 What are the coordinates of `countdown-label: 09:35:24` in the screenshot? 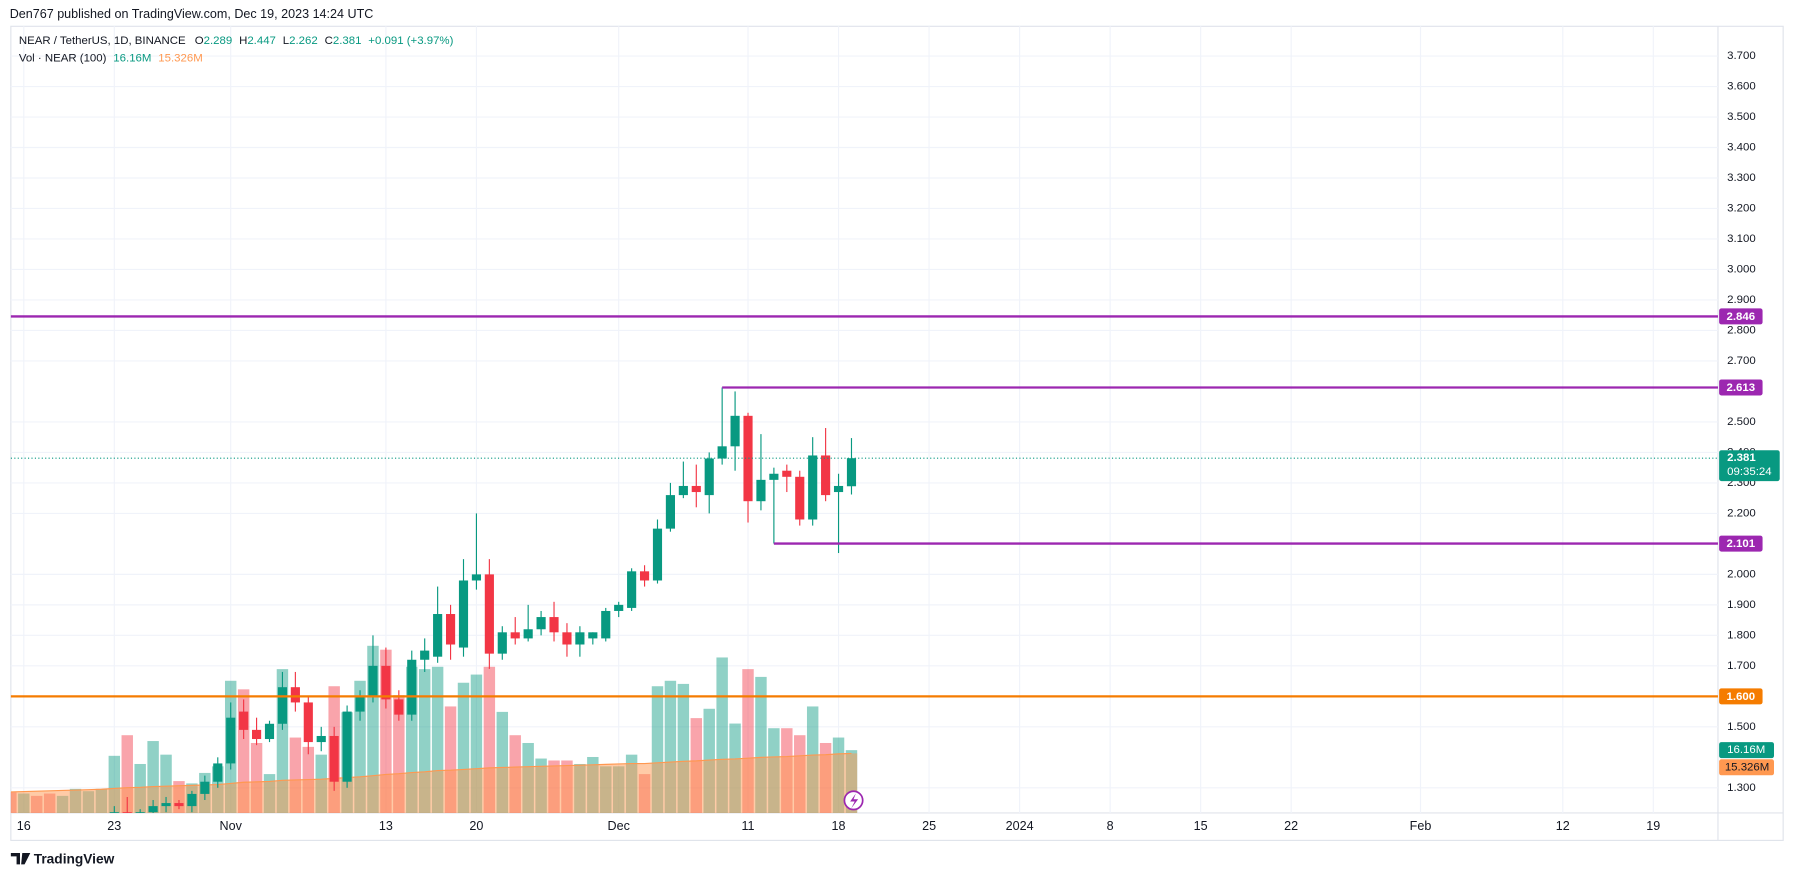 It's located at (1749, 472).